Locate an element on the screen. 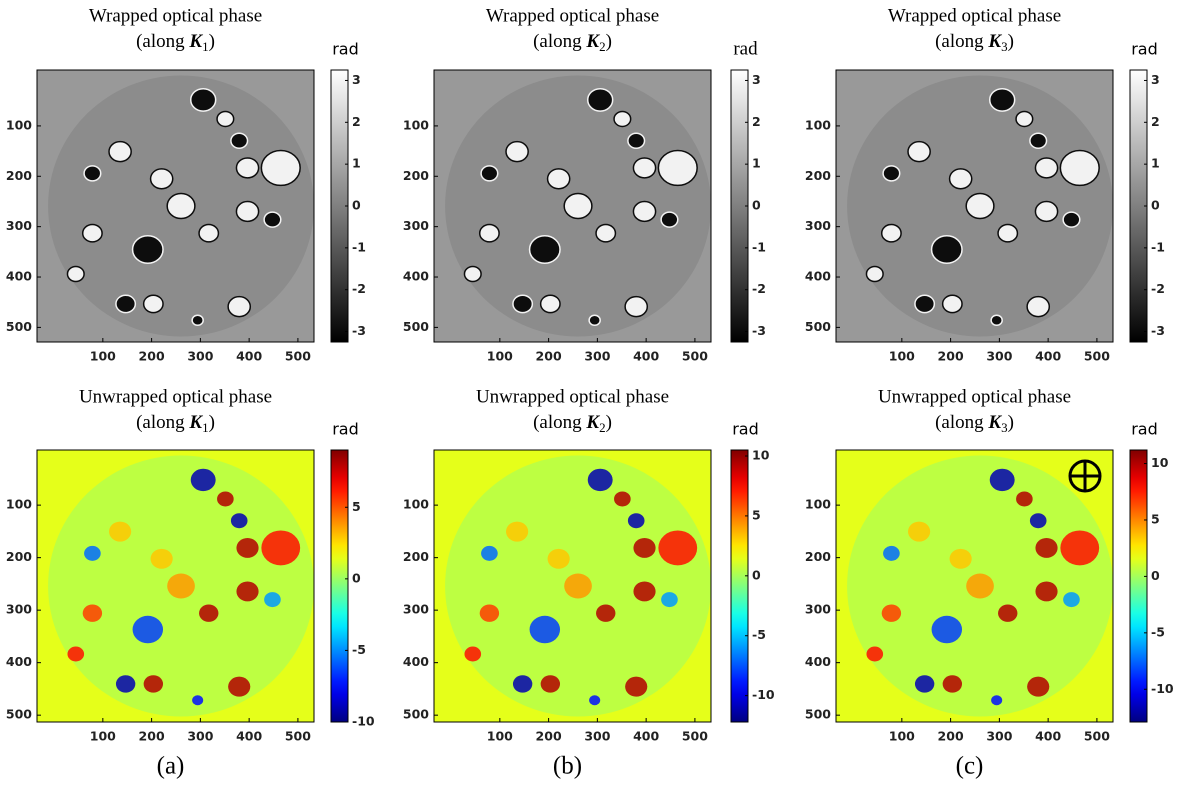 The height and width of the screenshot is (786, 1195). image is located at coordinates (974, 586).